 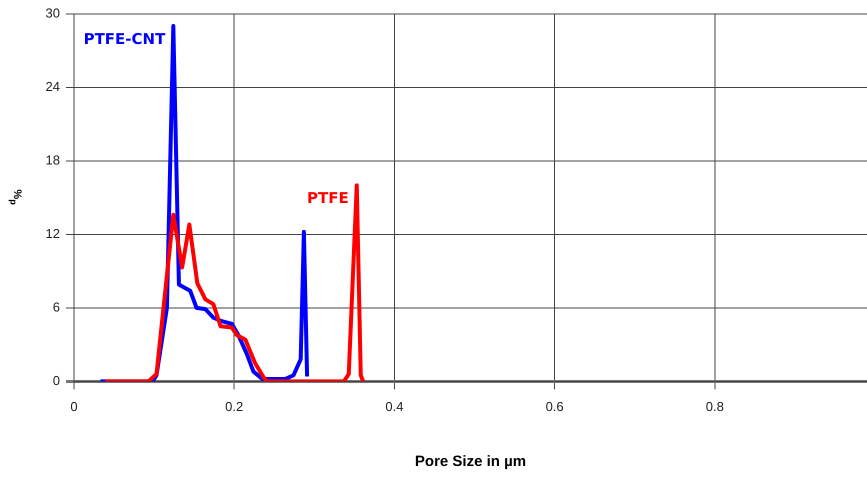 I want to click on series-label: PTFE-CNT, so click(x=125, y=39).